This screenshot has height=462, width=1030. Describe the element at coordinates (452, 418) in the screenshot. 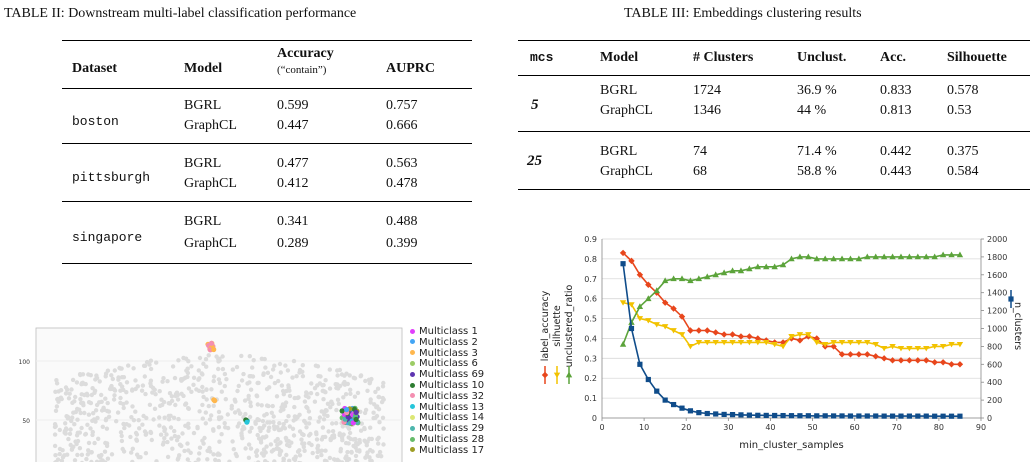

I see `scatter-legend-label: Multiclass 14` at that location.